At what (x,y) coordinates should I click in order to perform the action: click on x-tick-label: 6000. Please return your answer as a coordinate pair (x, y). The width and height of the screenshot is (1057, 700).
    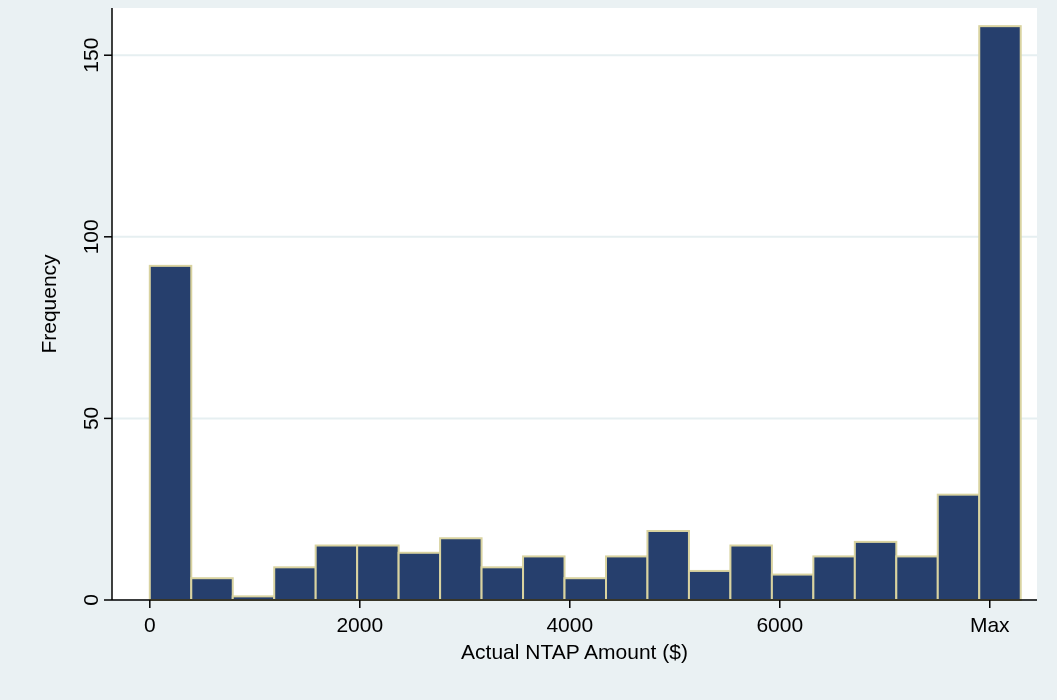
    Looking at the image, I should click on (780, 624).